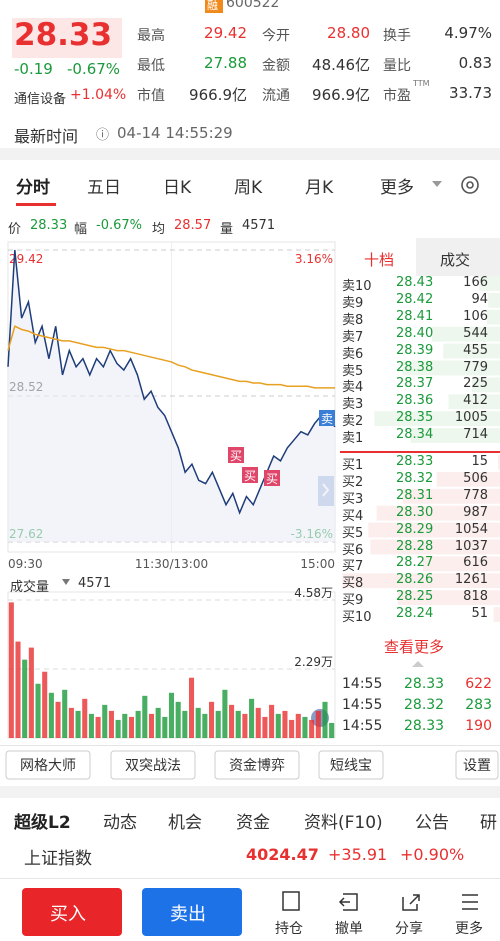  Describe the element at coordinates (289, 929) in the screenshot. I see `bar-item: 持仓` at that location.